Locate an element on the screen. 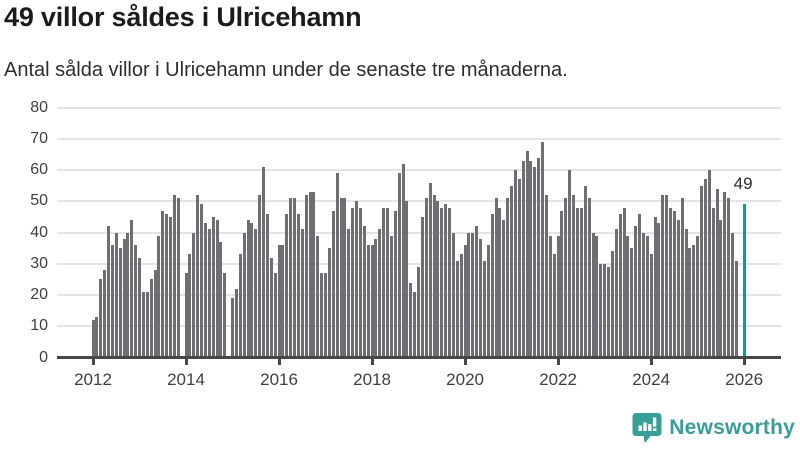  y-axis-label: 0 is located at coordinates (43, 357).